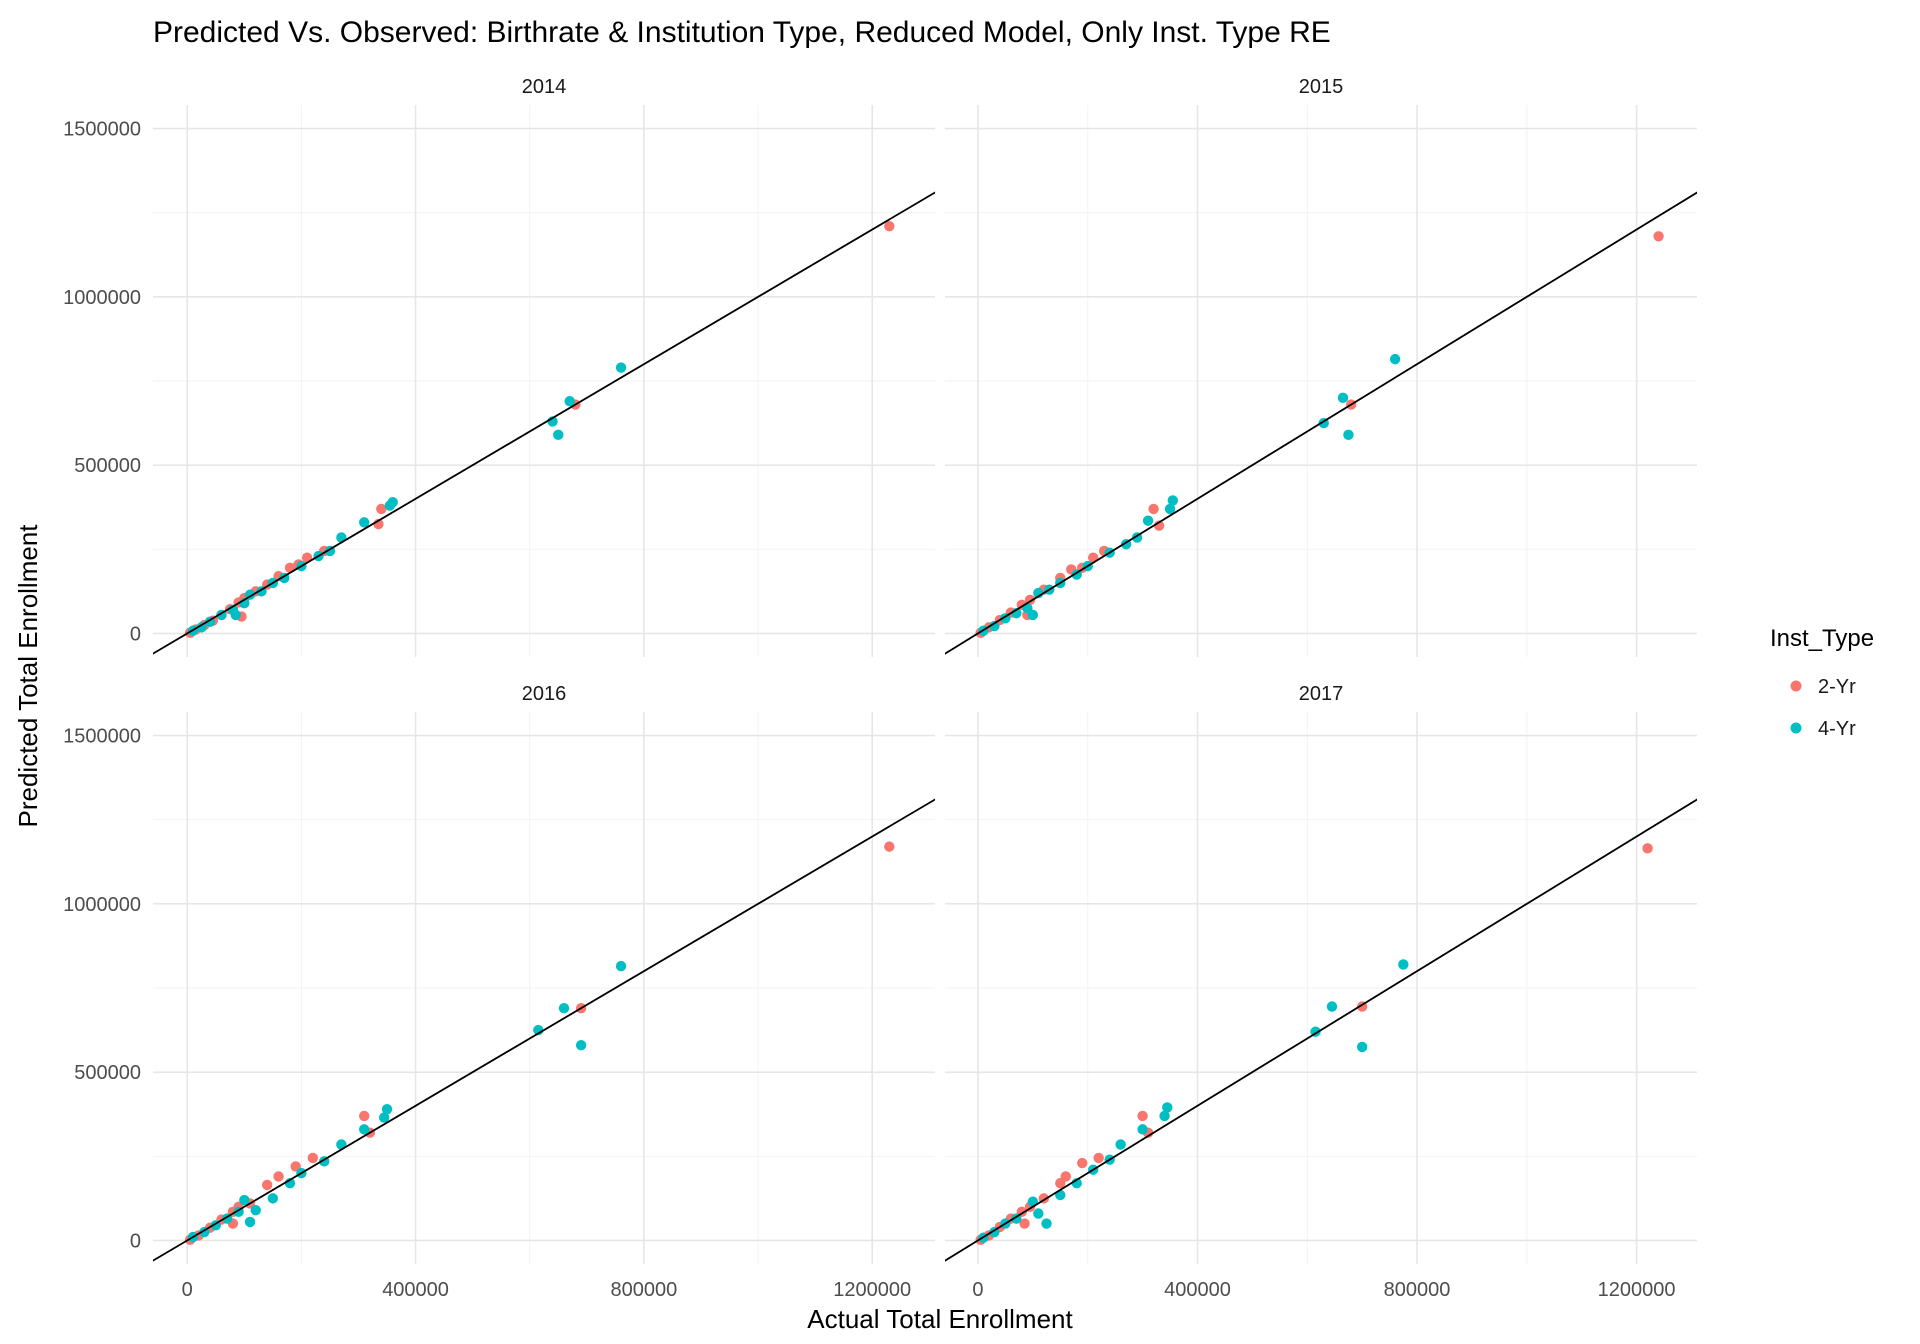 This screenshot has height=1344, width=1920. Describe the element at coordinates (1321, 694) in the screenshot. I see `facet-title: 2017` at that location.